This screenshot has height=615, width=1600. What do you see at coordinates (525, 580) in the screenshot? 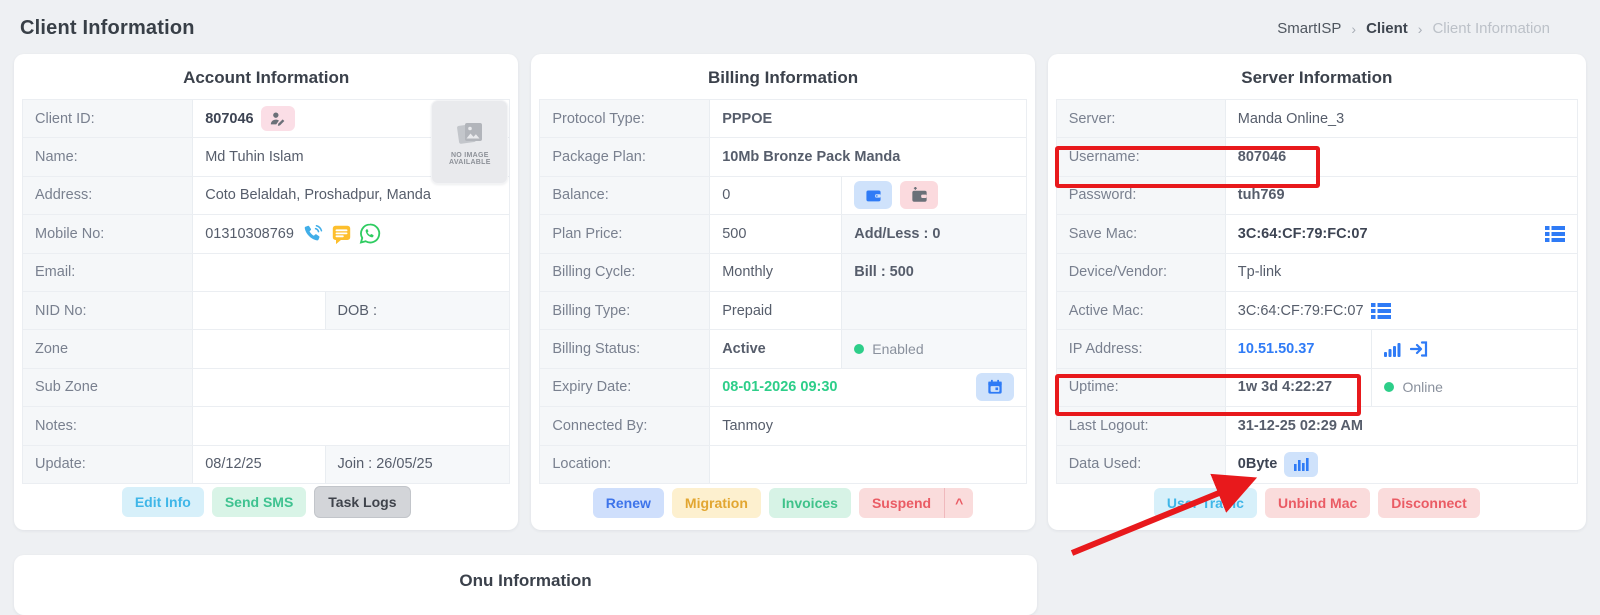
I see `onu-card-title: Onu Information` at bounding box center [525, 580].